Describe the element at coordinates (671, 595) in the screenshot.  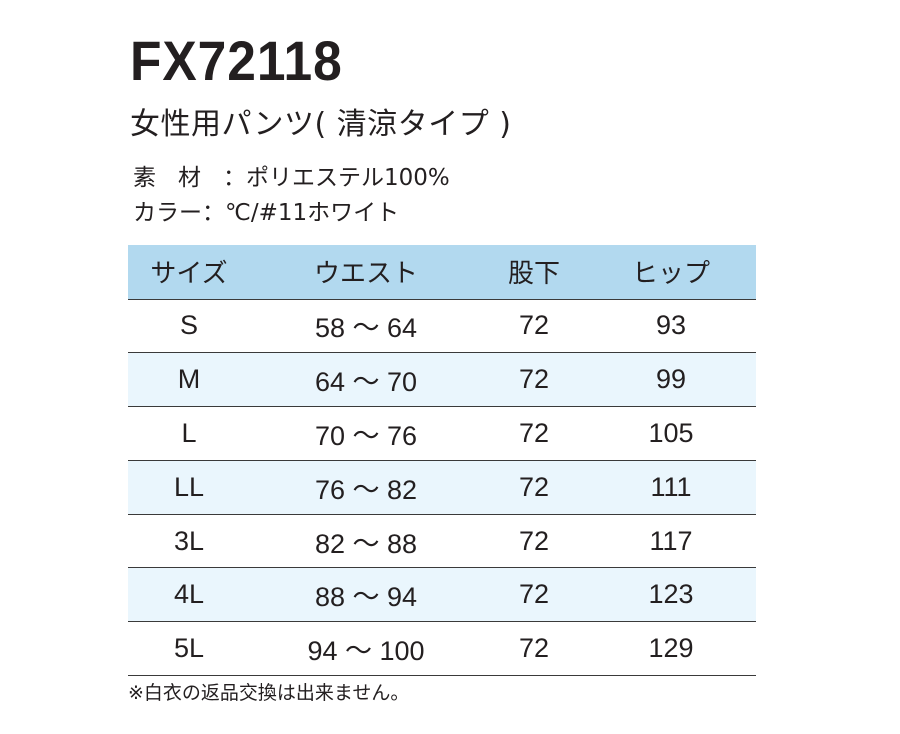
I see `hip-cell: 123` at that location.